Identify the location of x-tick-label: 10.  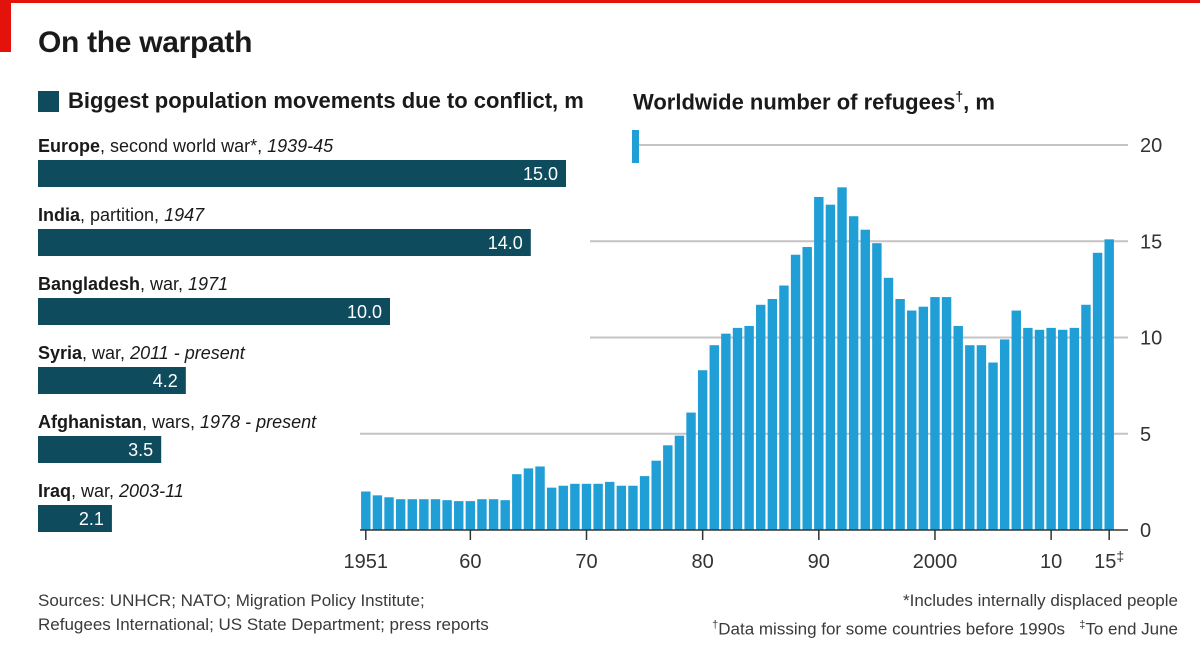
(1051, 562).